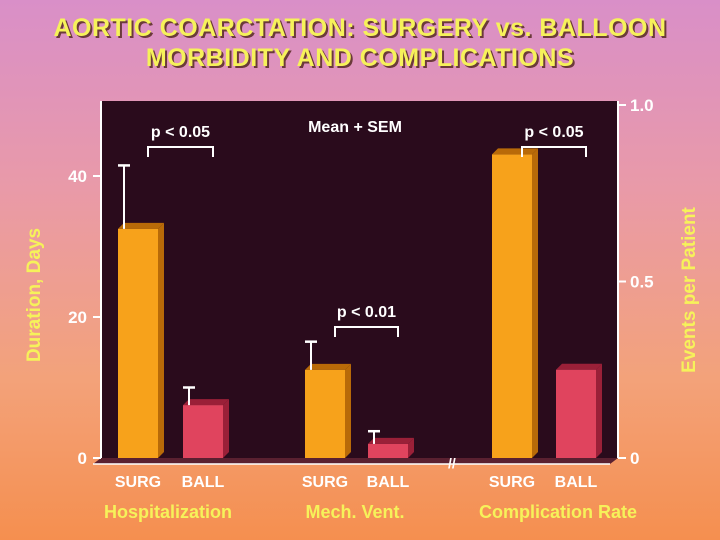  Describe the element at coordinates (576, 413) in the screenshot. I see `bar-complication-rate-ball` at that location.